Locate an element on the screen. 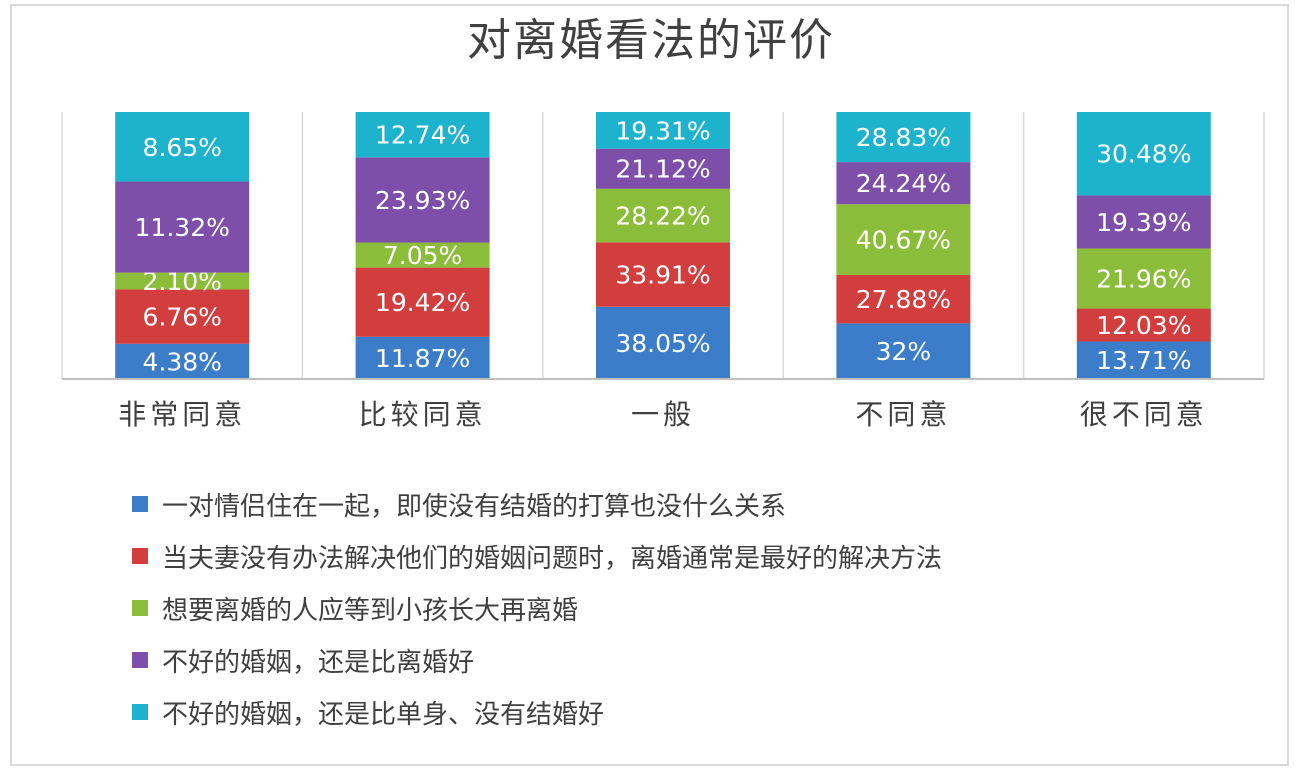  legend-item: 一对情侣住在一起，即使没有结婚的打算也没什么关系 is located at coordinates (537, 504).